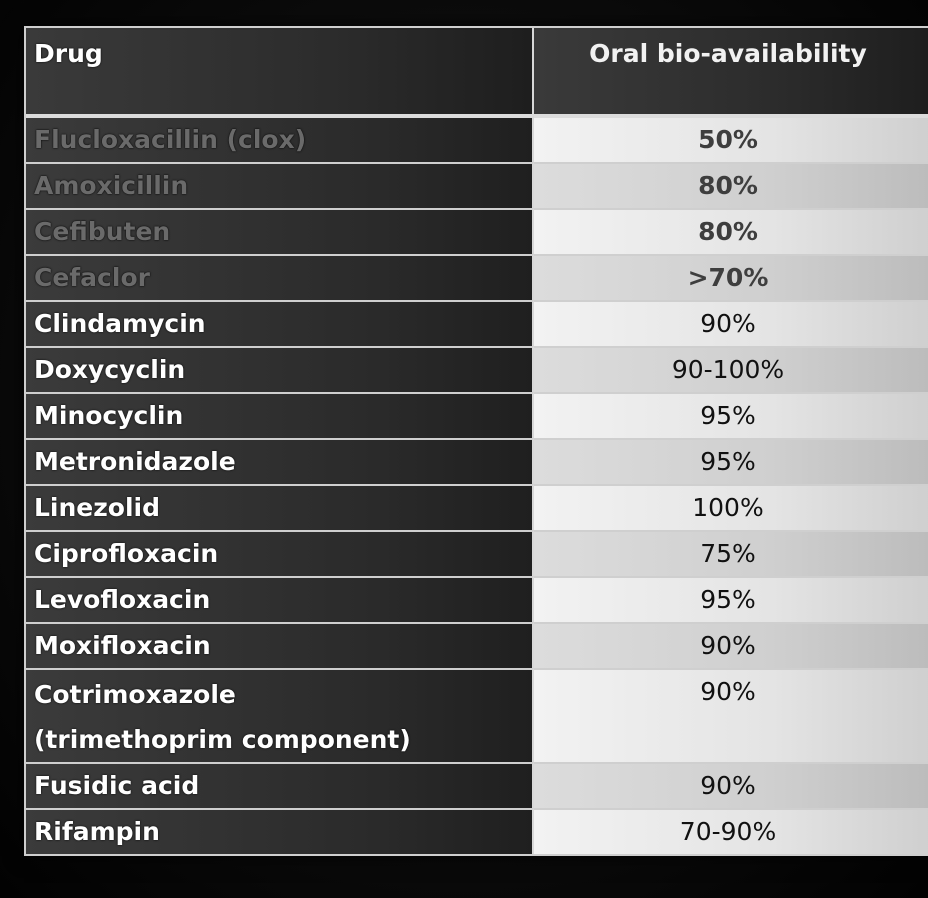  I want to click on table-row: Clindamycin 90%, so click(477, 323).